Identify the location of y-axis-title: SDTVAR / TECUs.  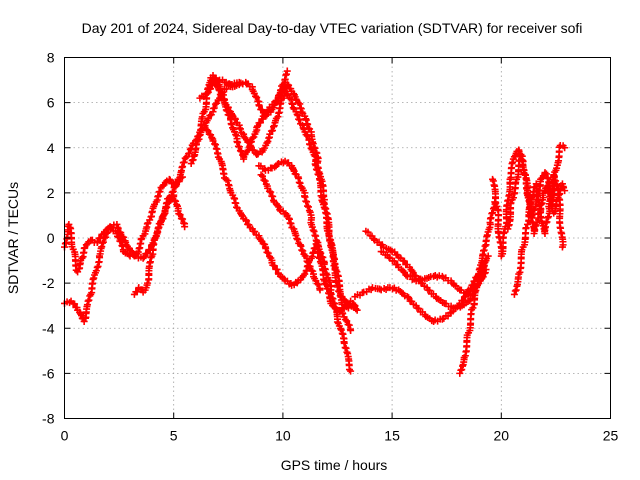
(13, 238).